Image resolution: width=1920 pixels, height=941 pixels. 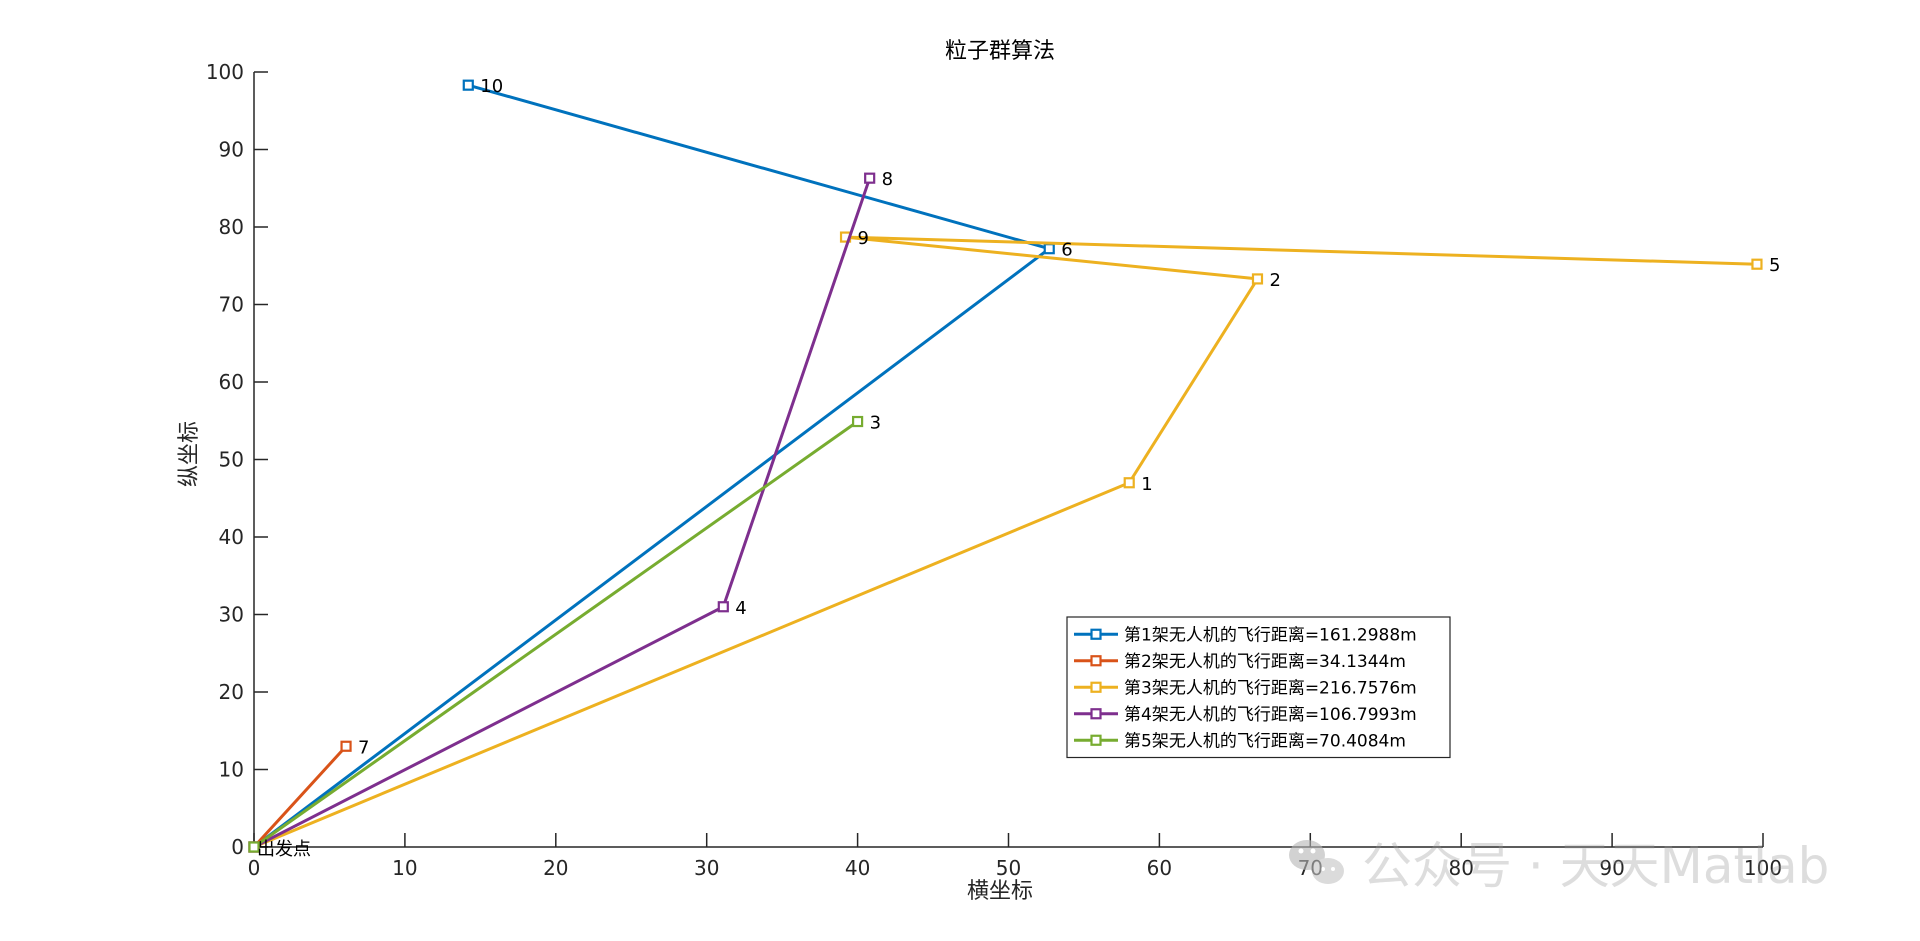 What do you see at coordinates (1270, 635) in the screenshot?
I see `legend-label: 第1架无人机的飞行距离=161.2988m` at bounding box center [1270, 635].